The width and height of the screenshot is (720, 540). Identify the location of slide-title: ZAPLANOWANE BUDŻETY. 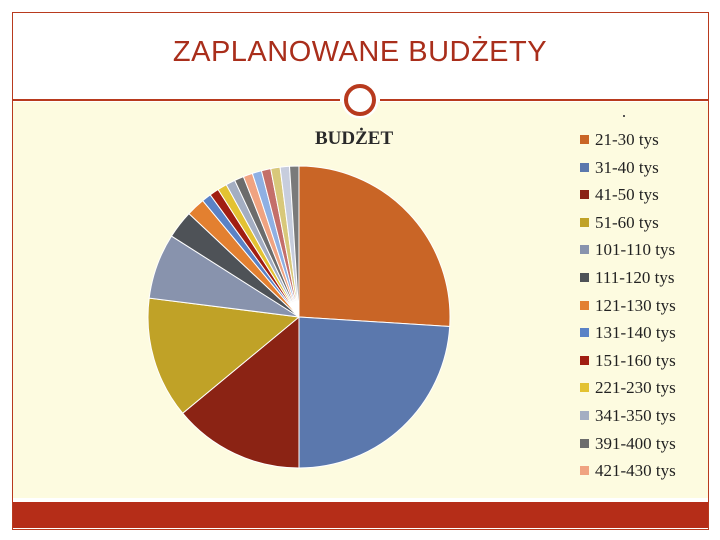
(360, 52).